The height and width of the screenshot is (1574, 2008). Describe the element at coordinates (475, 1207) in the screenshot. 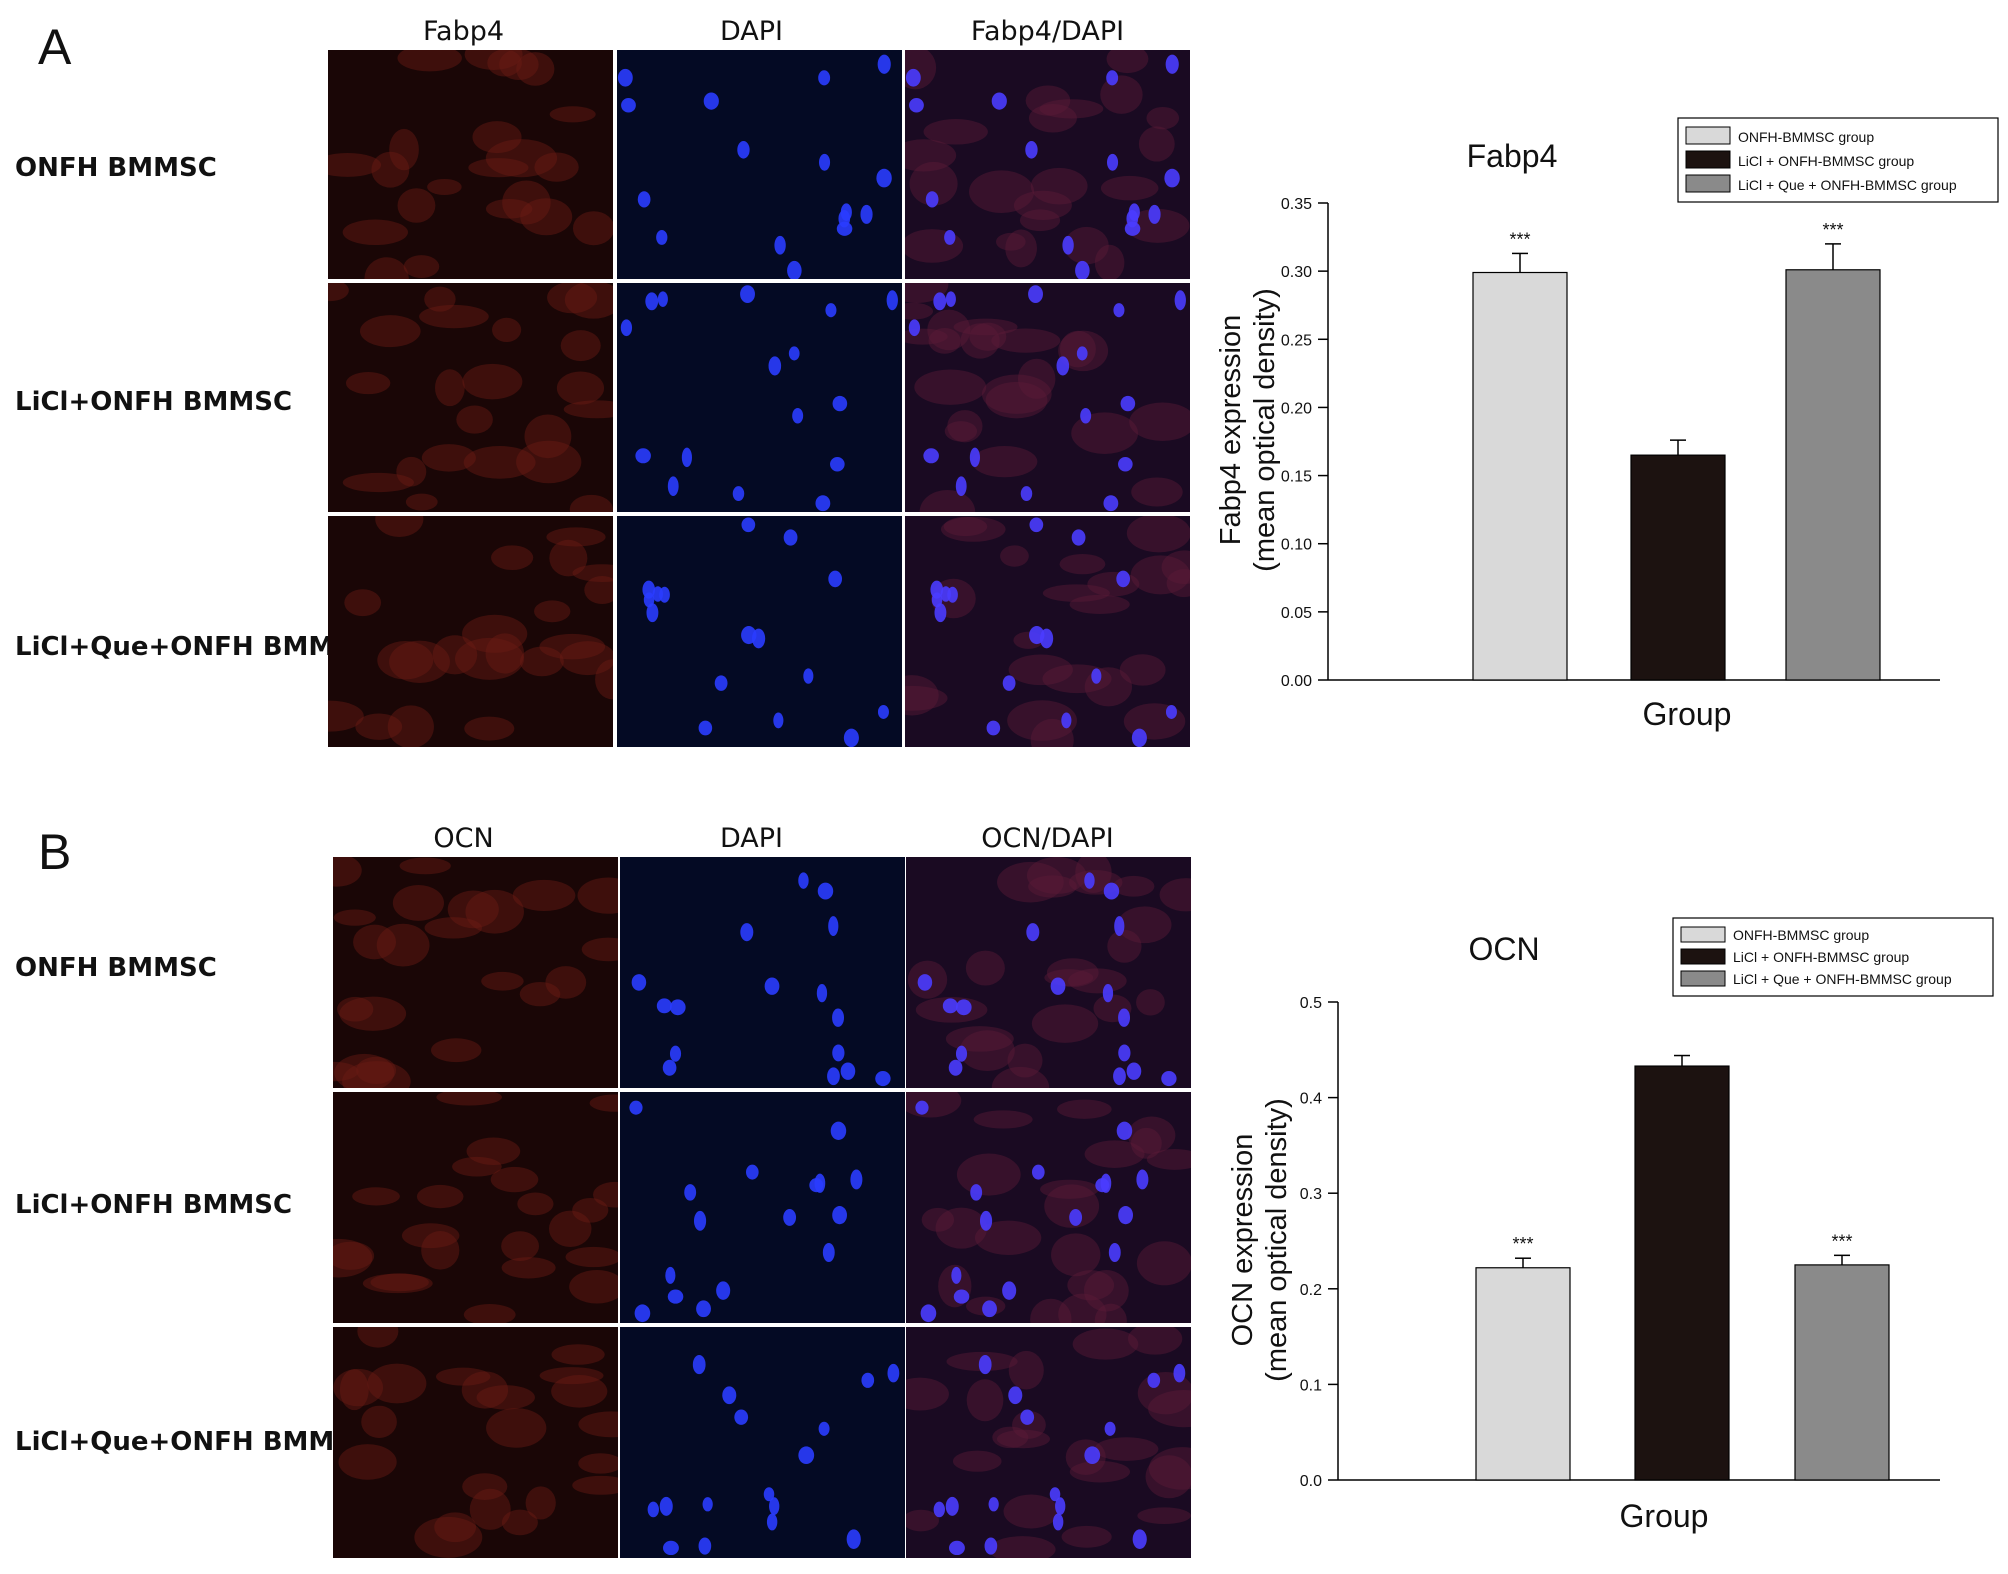

I see `micrograph-b-r2-red` at that location.